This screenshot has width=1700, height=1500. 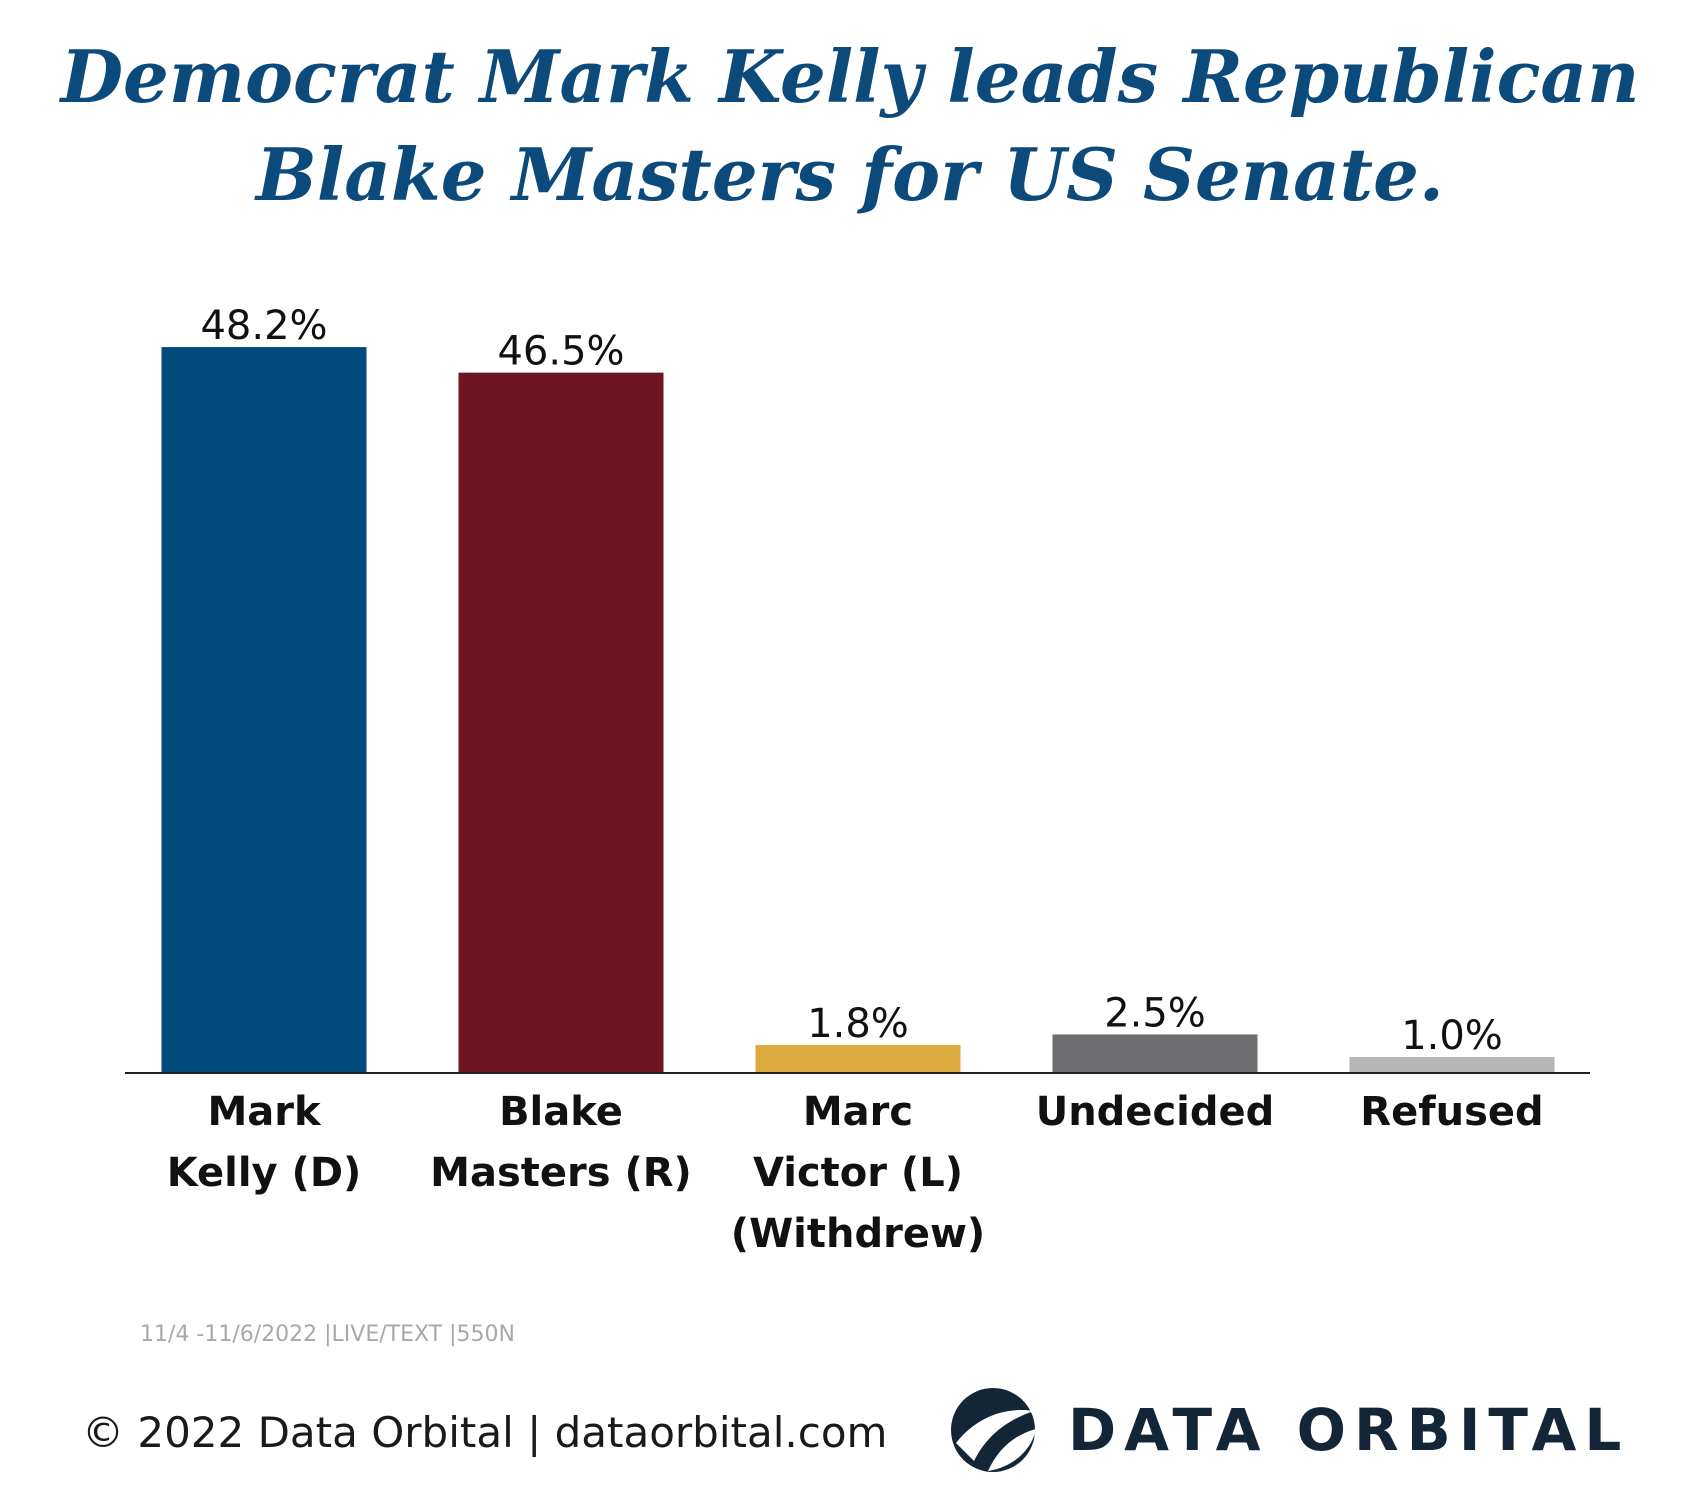 I want to click on category-label-1-line-0: Blake, so click(x=561, y=1112).